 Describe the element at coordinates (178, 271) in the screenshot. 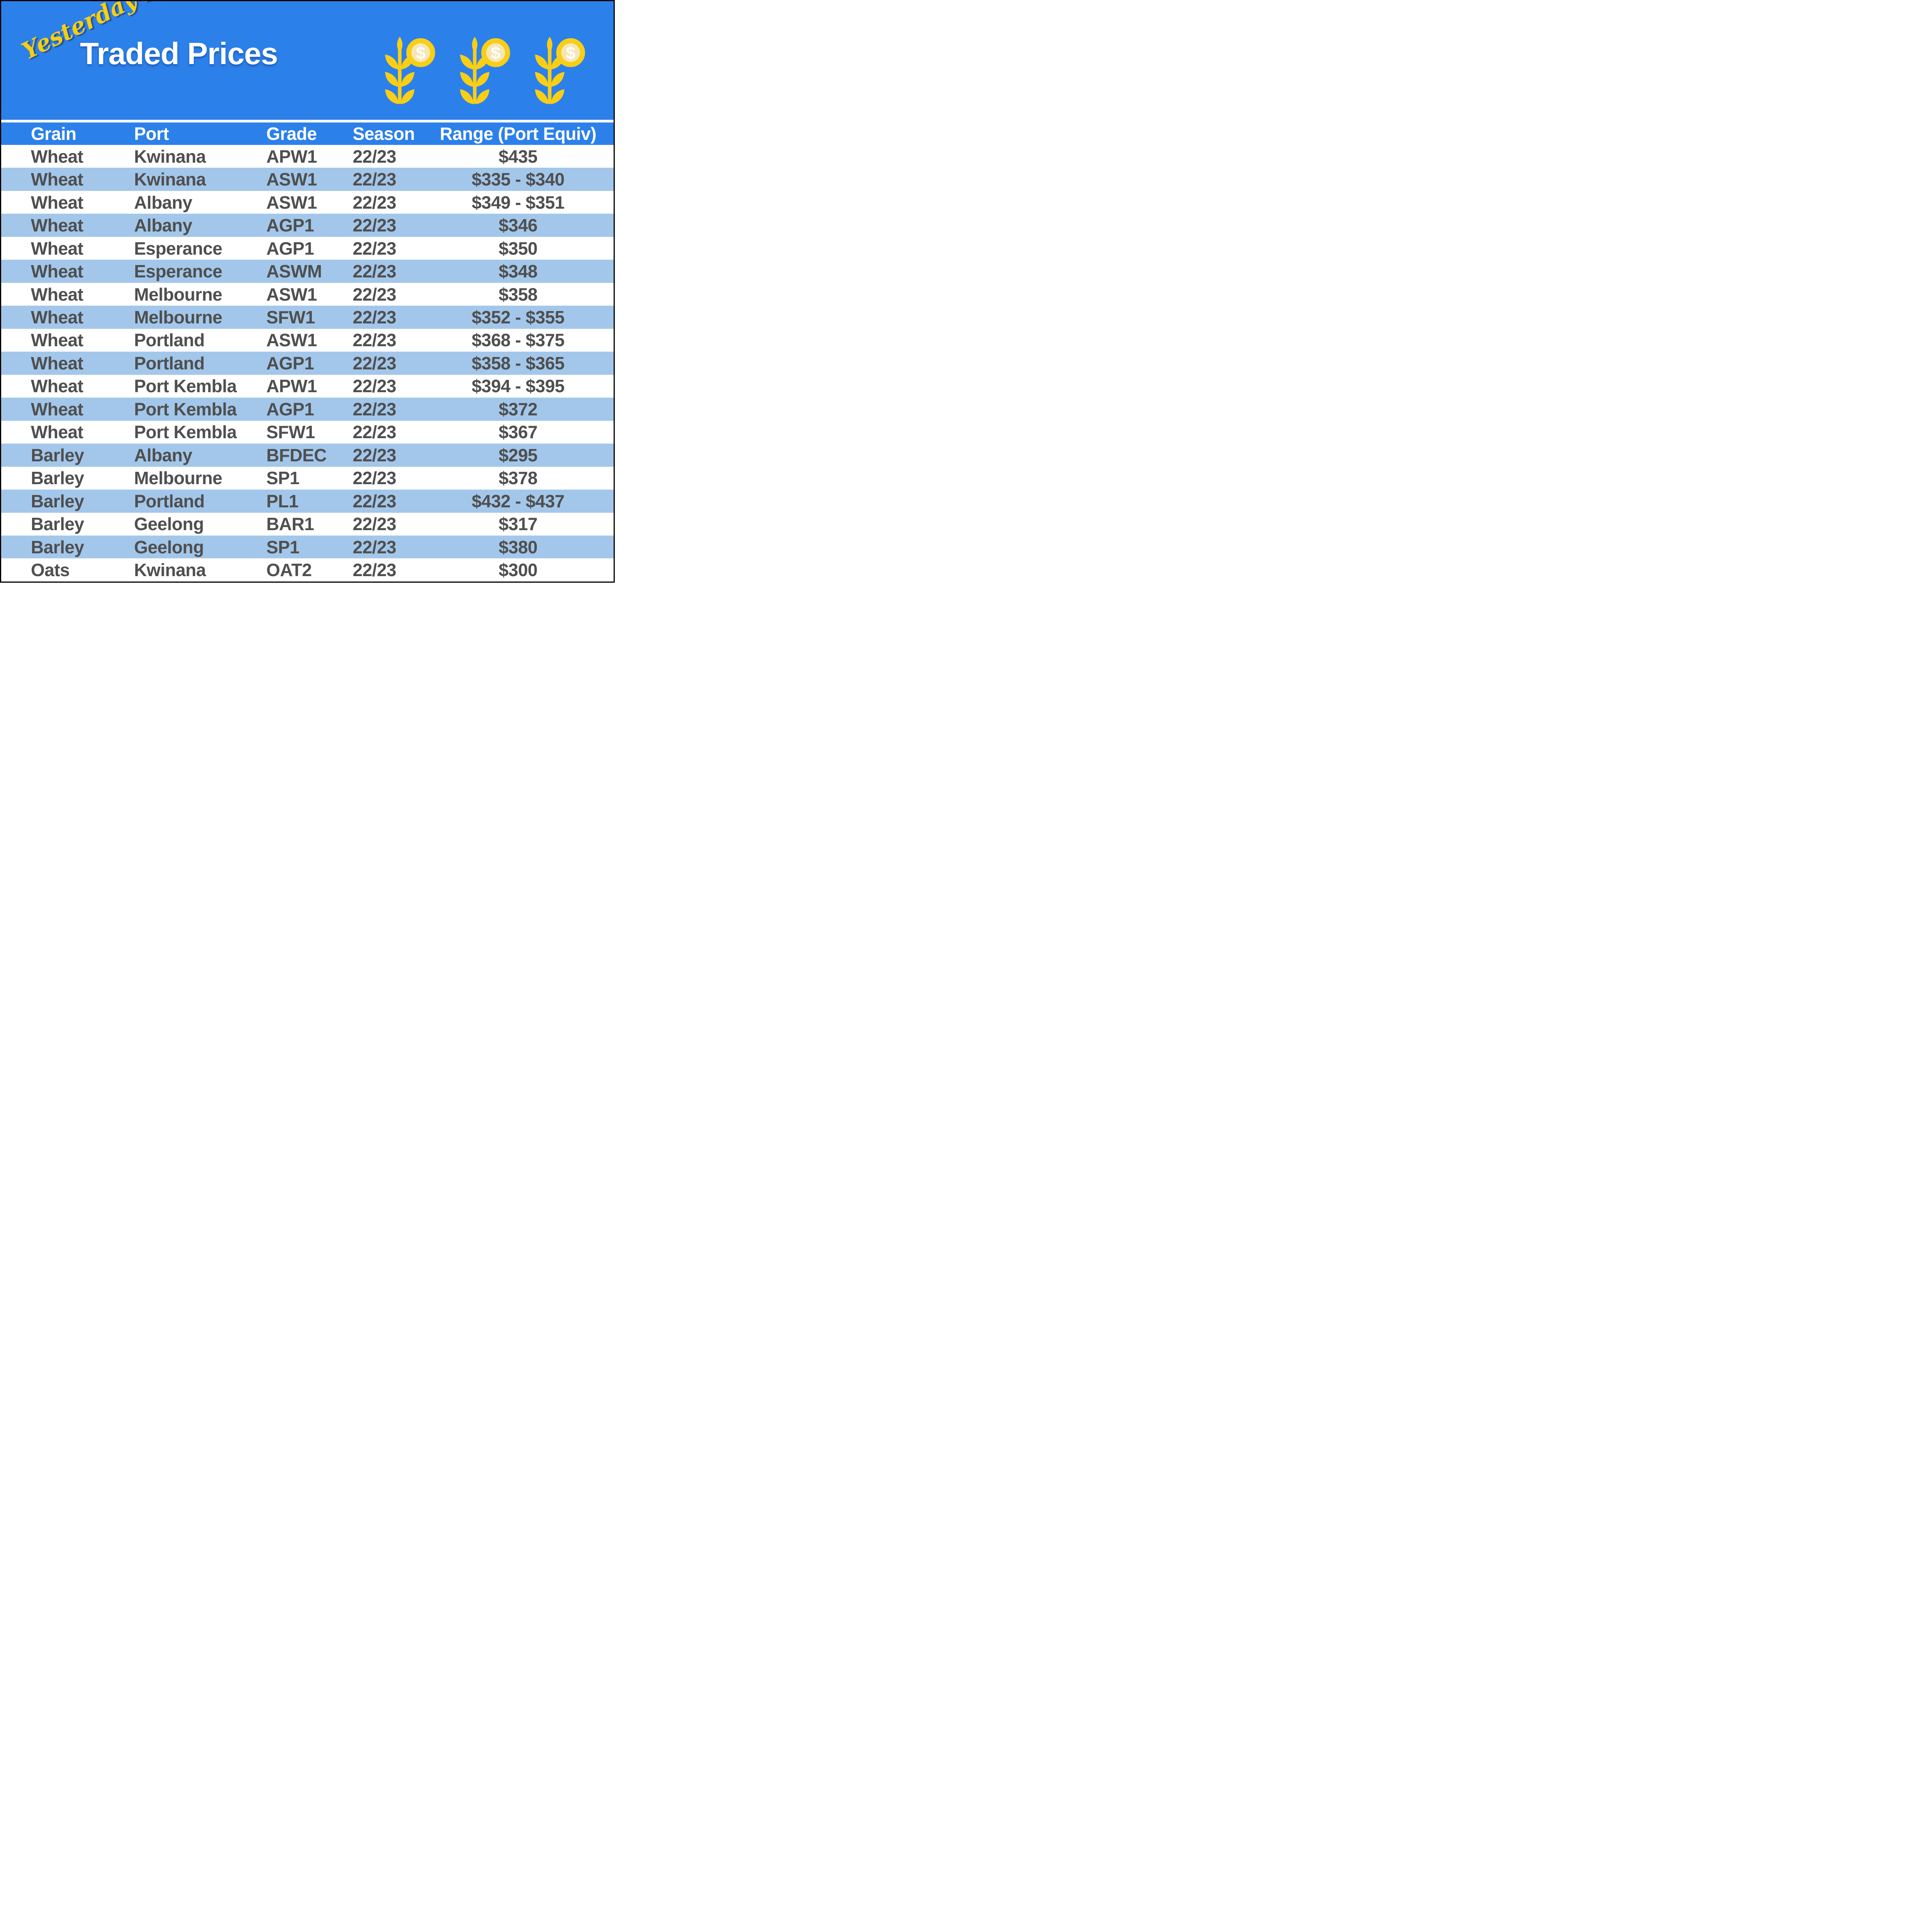

I see `cell-port: Esperance` at that location.